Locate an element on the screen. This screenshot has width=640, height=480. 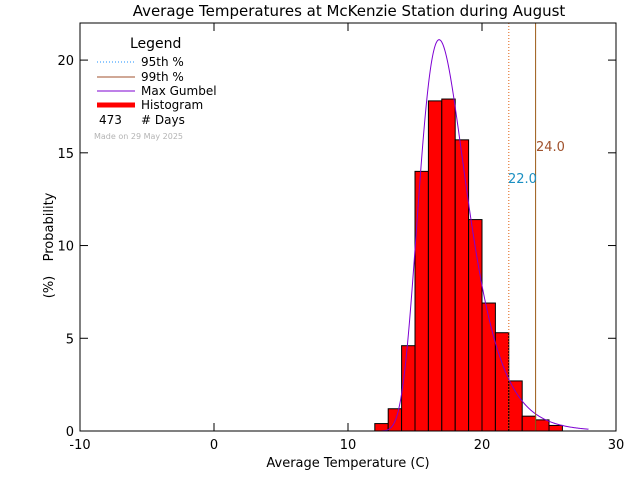
legend-label-histogram: Histogram is located at coordinates (172, 105).